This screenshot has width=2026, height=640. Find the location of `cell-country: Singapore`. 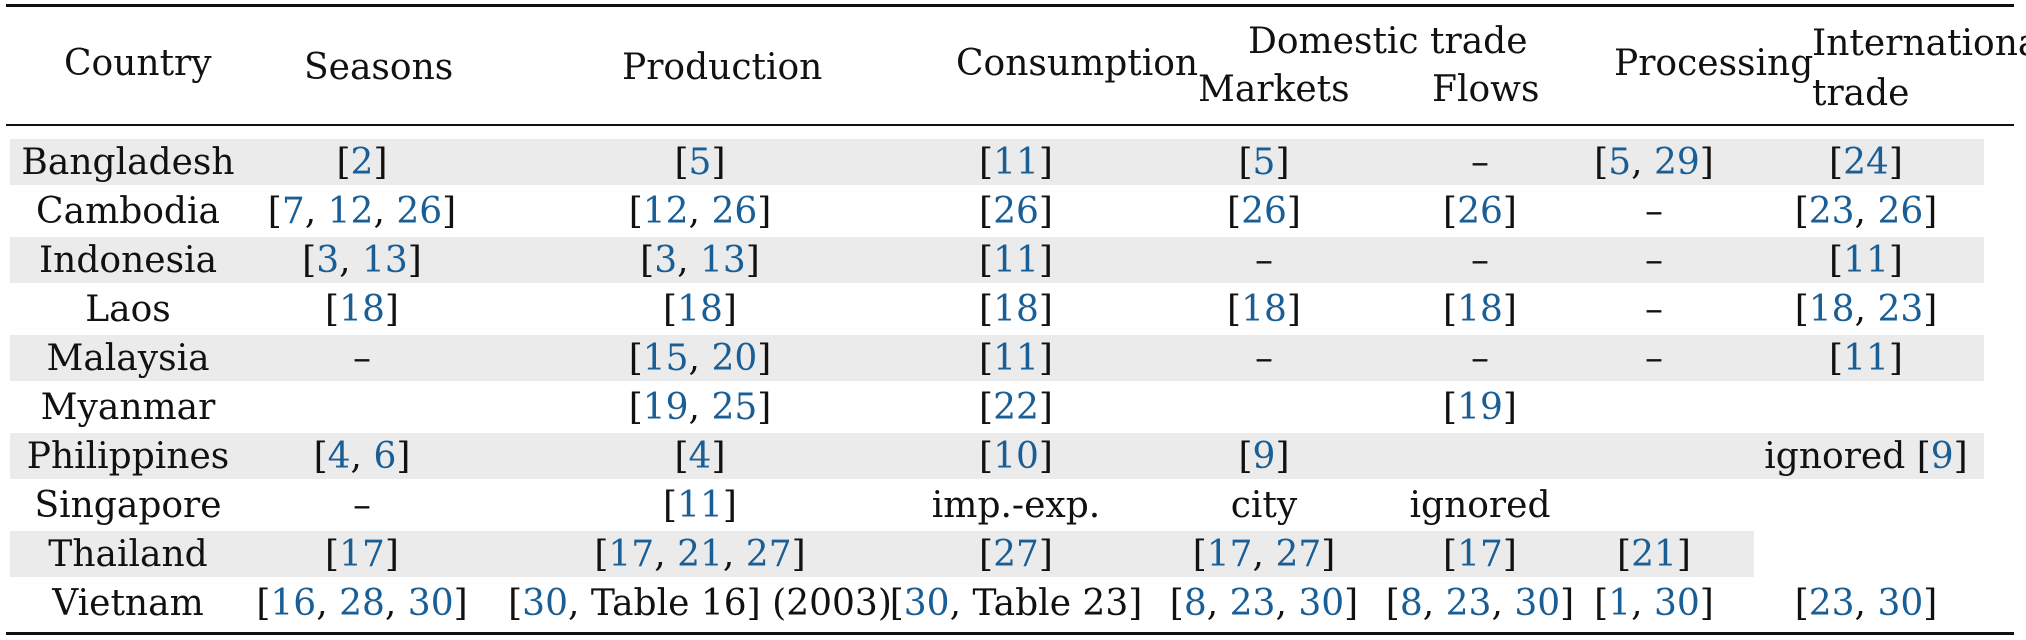

cell-country: Singapore is located at coordinates (128, 505).